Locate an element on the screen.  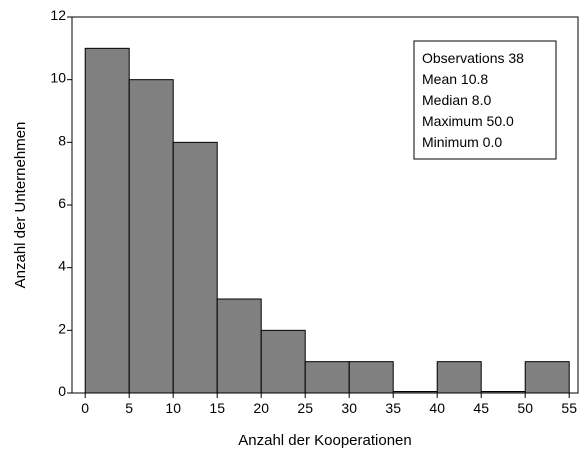
stats-line: Median 8.0 is located at coordinates (456, 100).